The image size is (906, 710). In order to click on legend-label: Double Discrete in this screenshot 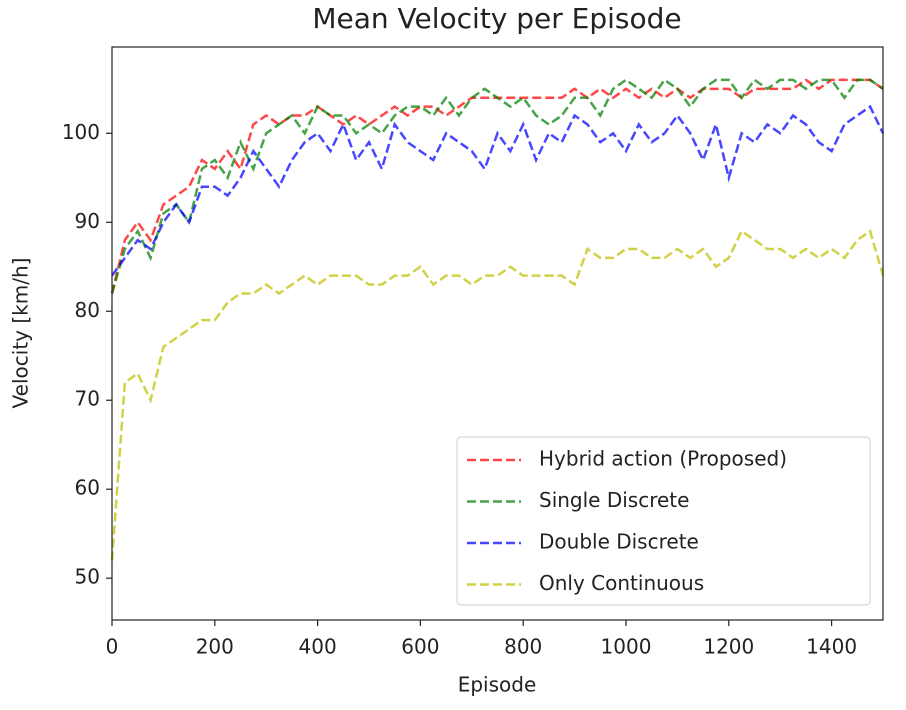, I will do `click(619, 542)`.